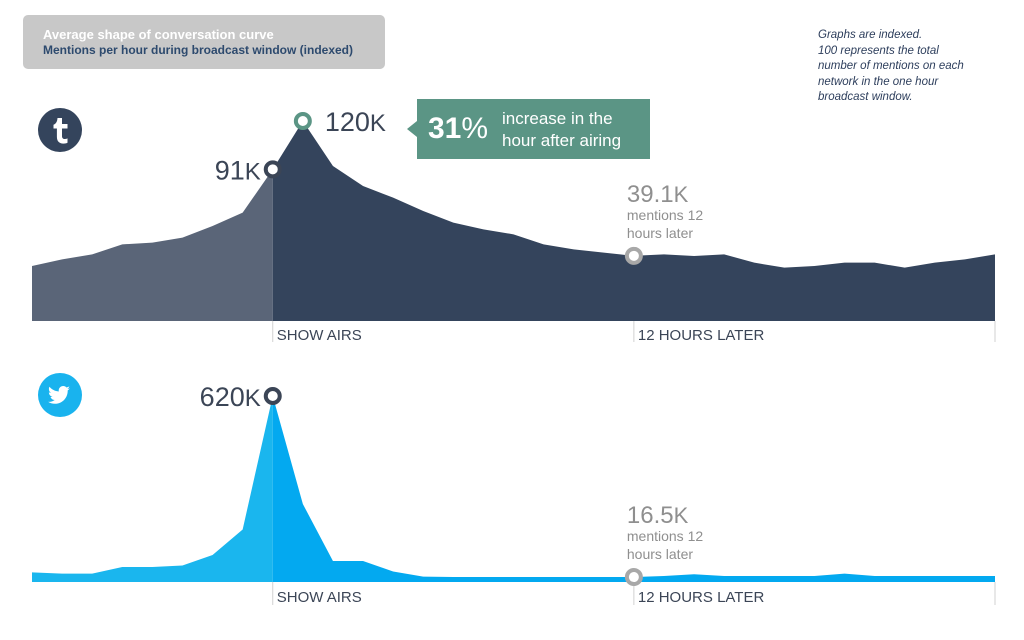 Image resolution: width=1024 pixels, height=640 pixels. I want to click on note-line: 100 represents the total, so click(878, 50).